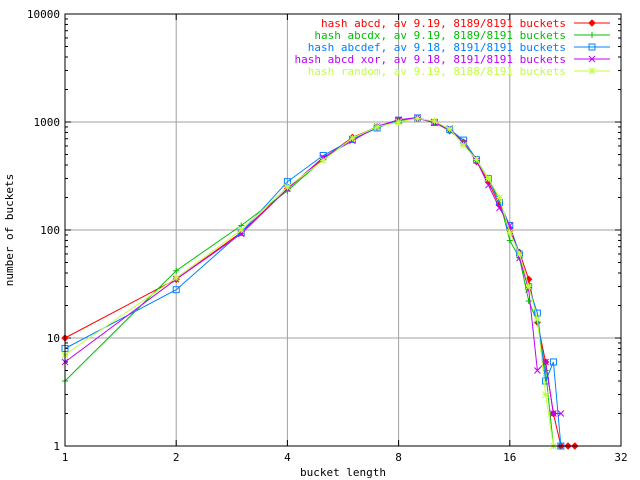 The width and height of the screenshot is (640, 480). Describe the element at coordinates (56, 446) in the screenshot. I see `y-tick-label: 1` at that location.